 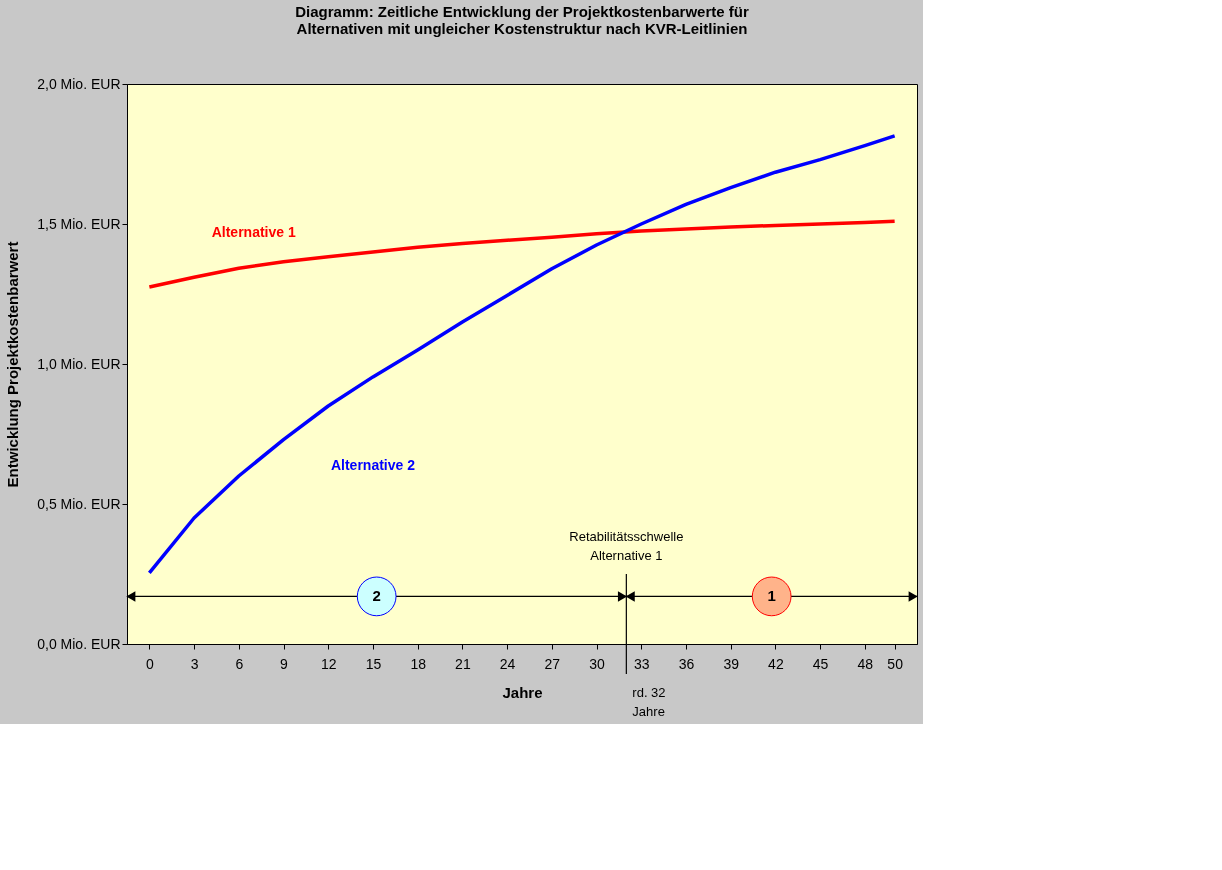 I want to click on x-tick-label: 39, so click(x=731, y=663).